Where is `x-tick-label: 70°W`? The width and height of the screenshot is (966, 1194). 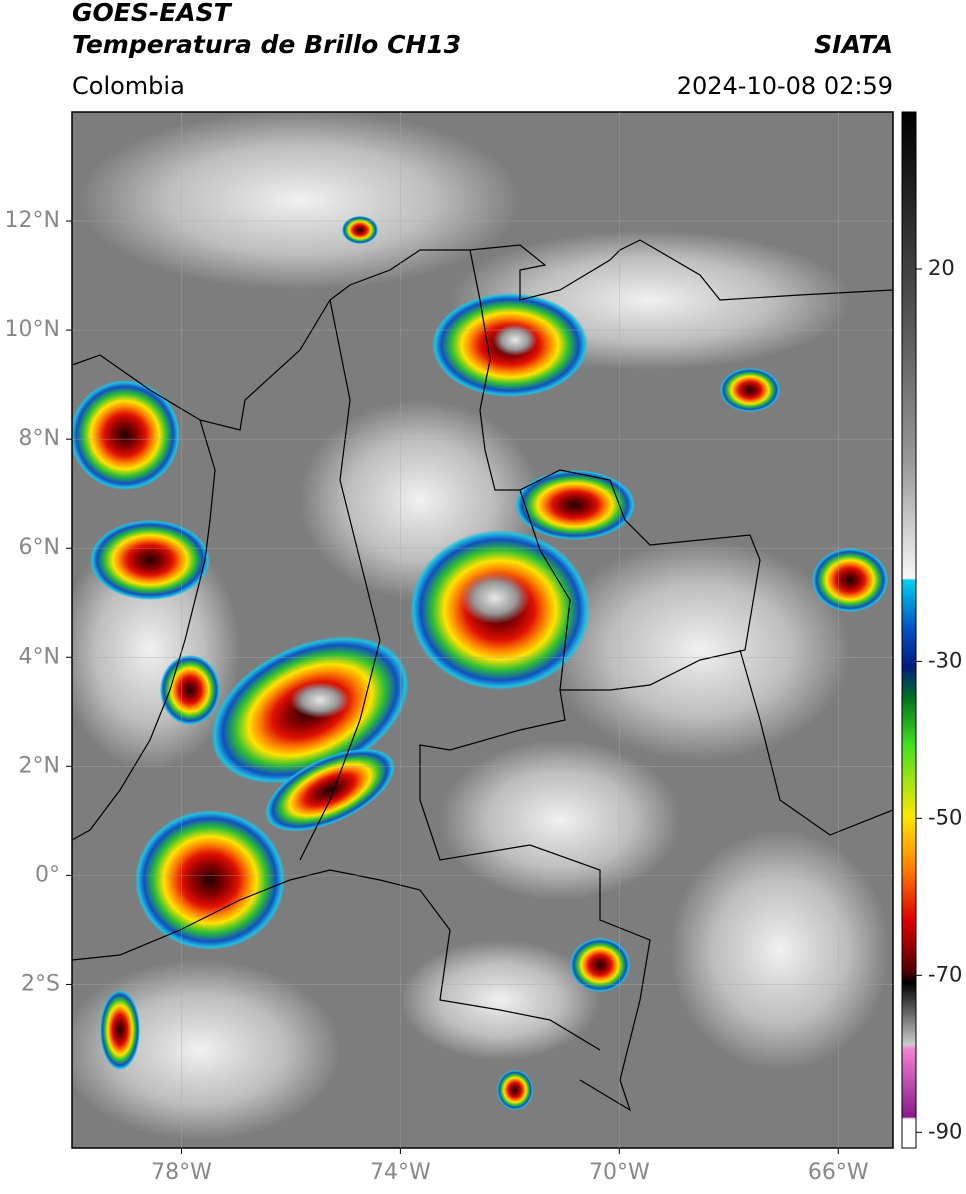
x-tick-label: 70°W is located at coordinates (619, 1172).